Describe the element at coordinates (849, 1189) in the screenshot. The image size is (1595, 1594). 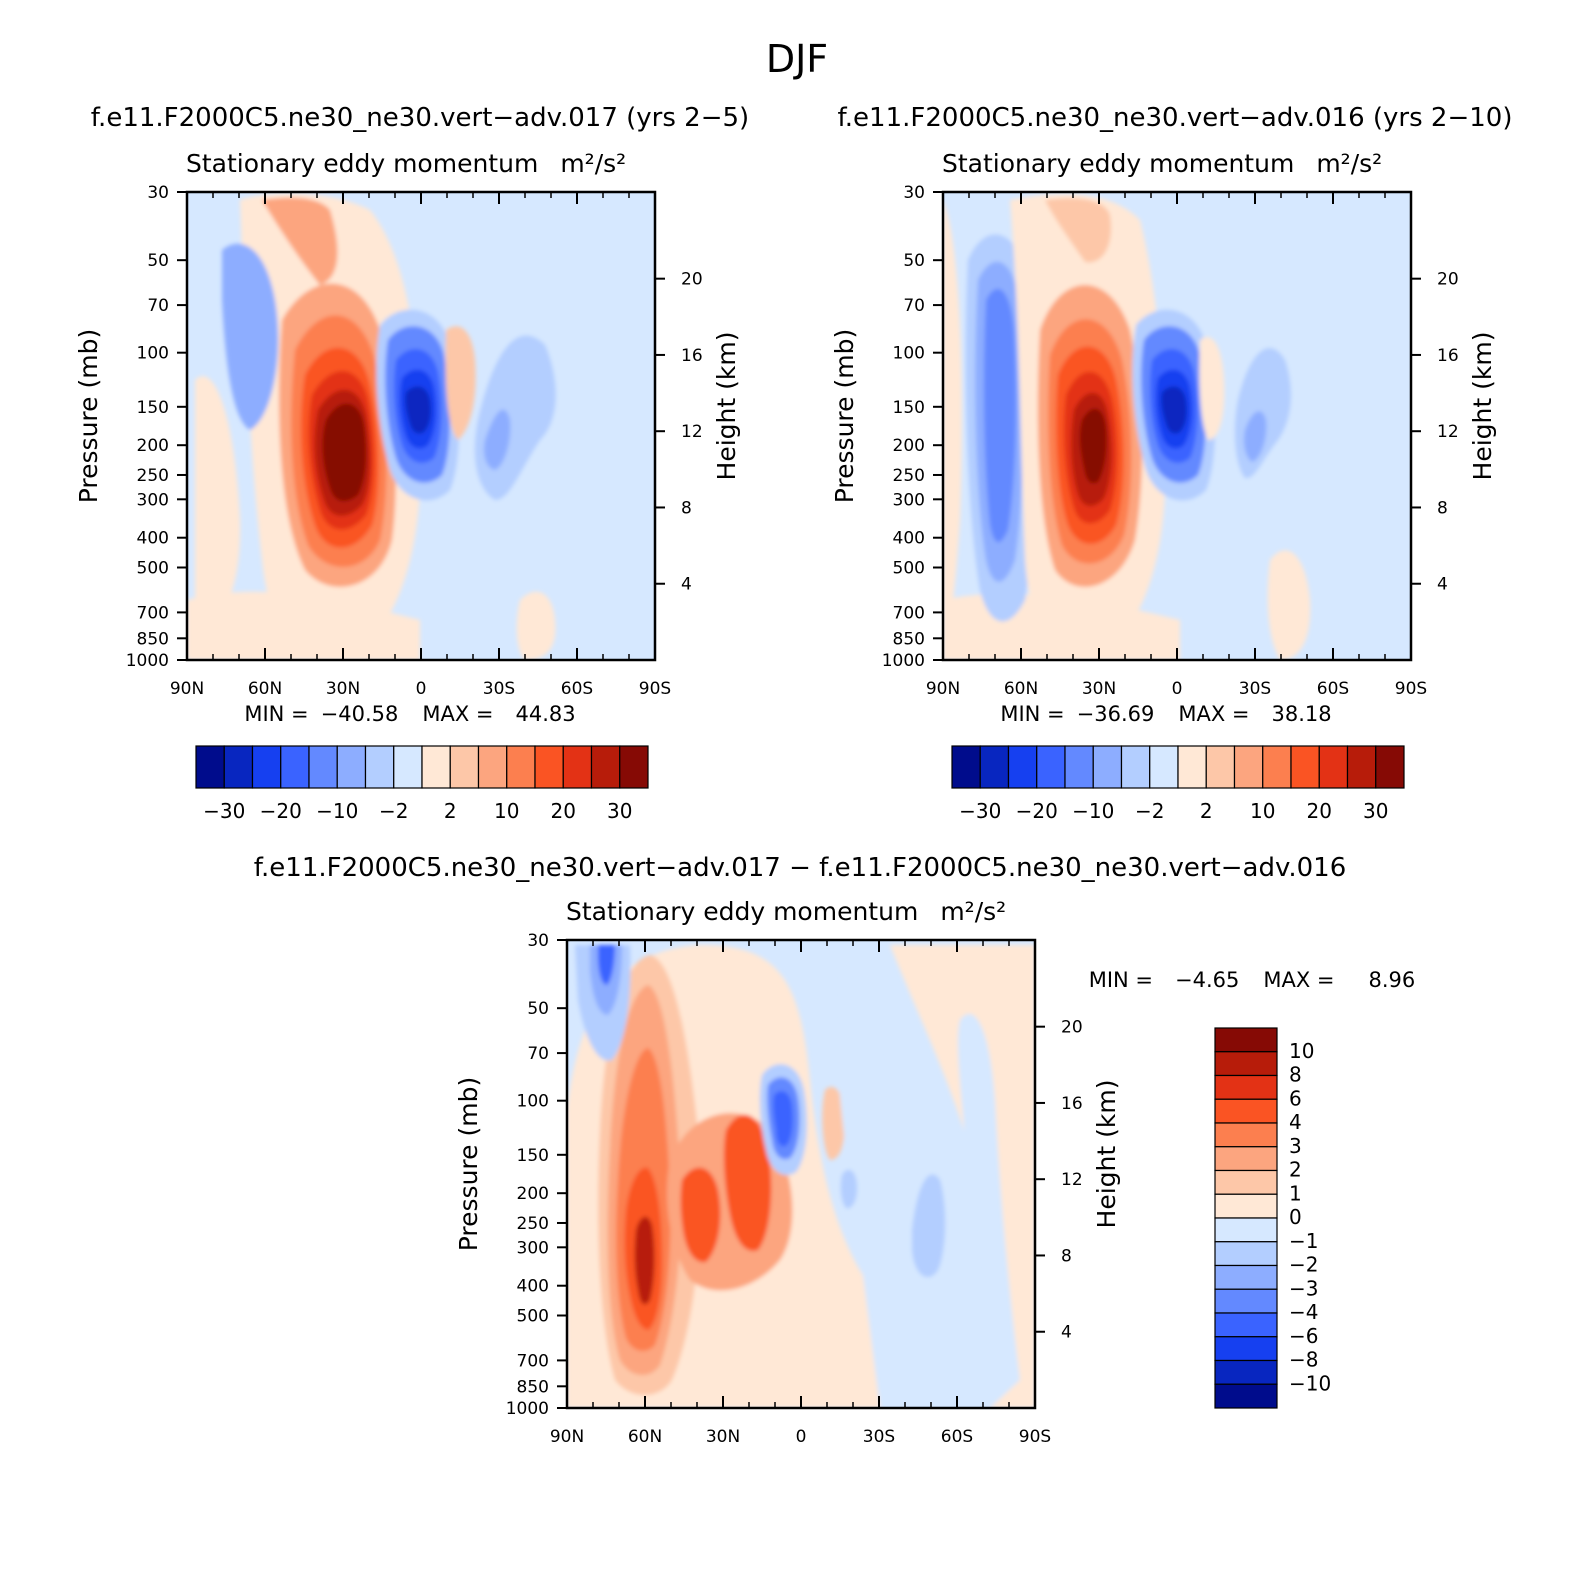
I see `diff-contour-neg-sh2` at that location.